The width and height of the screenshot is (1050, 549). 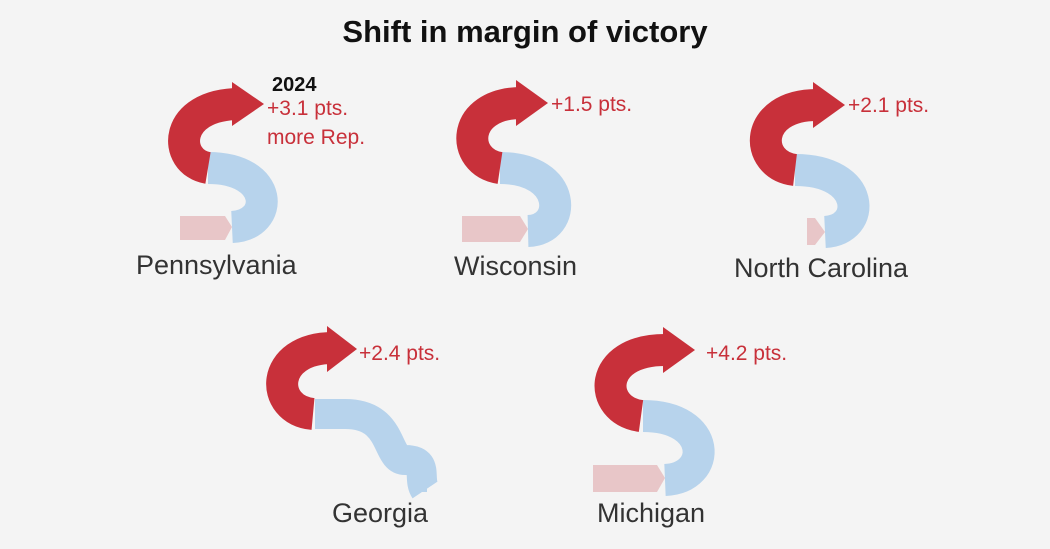 What do you see at coordinates (280, 180) in the screenshot?
I see `state-panel-pennsylvania: 2024 +3.1 pts. more Rep. Pennsylvania` at bounding box center [280, 180].